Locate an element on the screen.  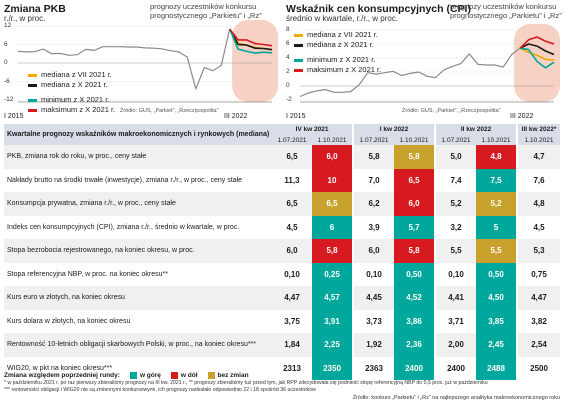
value-cell: 6,2 is located at coordinates (374, 204).